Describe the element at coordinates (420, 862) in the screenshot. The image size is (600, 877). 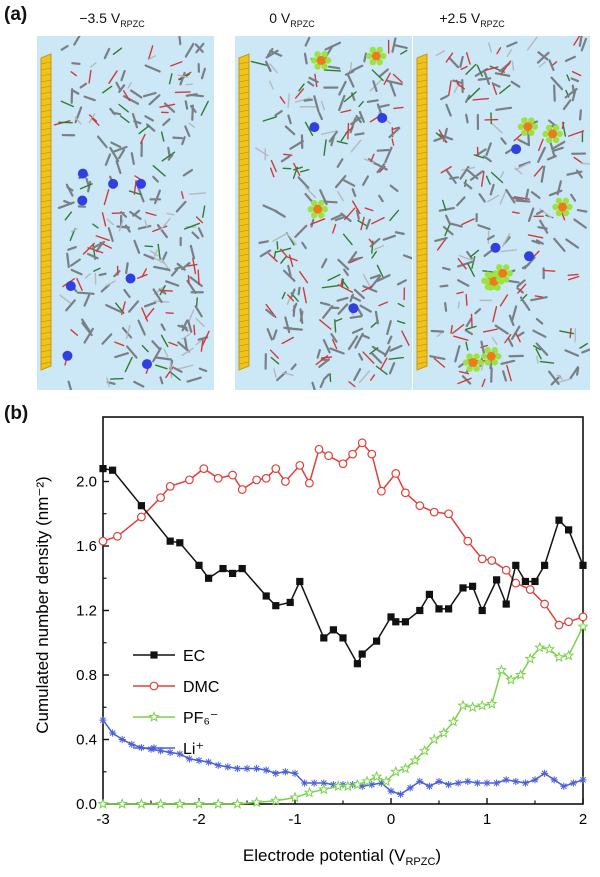
I see `x-axis-label-sub: RPZC` at that location.